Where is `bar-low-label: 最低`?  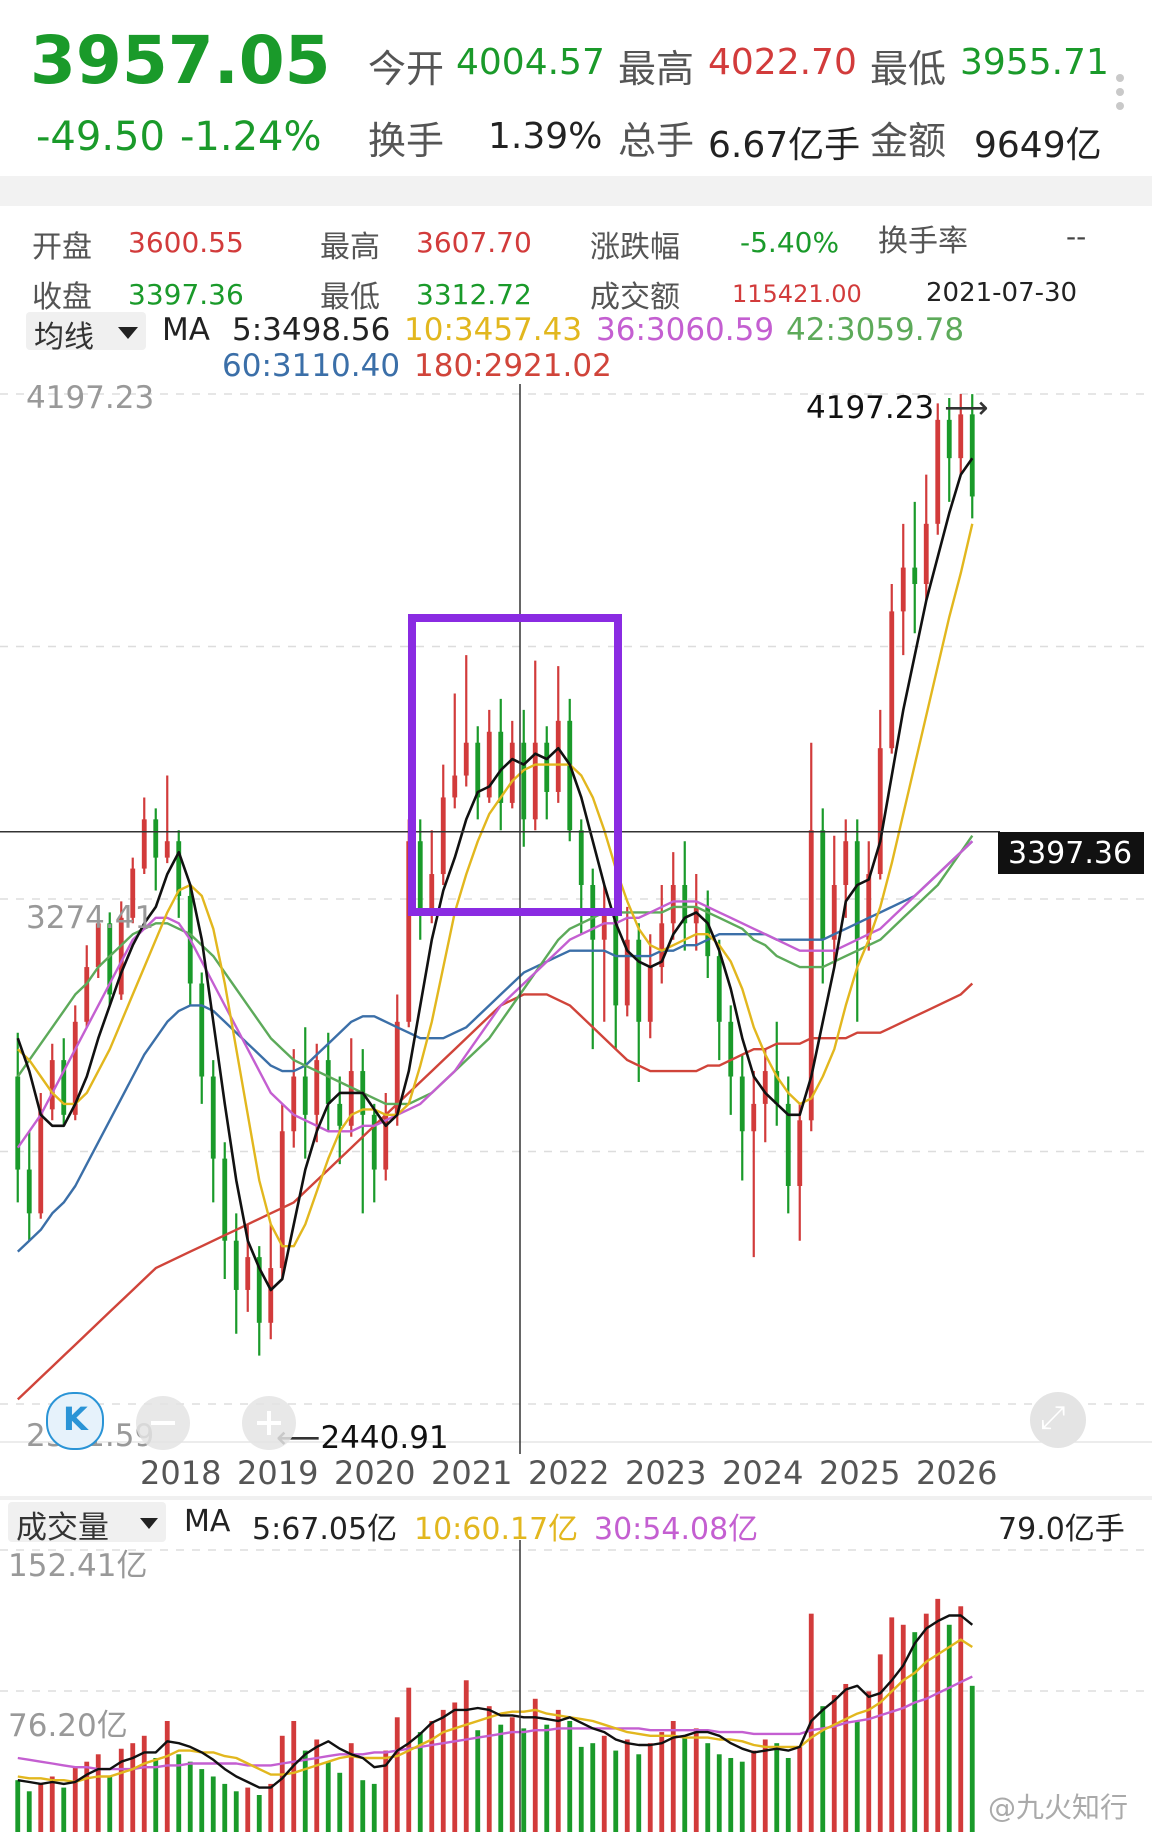
bar-low-label: 最低 is located at coordinates (350, 297).